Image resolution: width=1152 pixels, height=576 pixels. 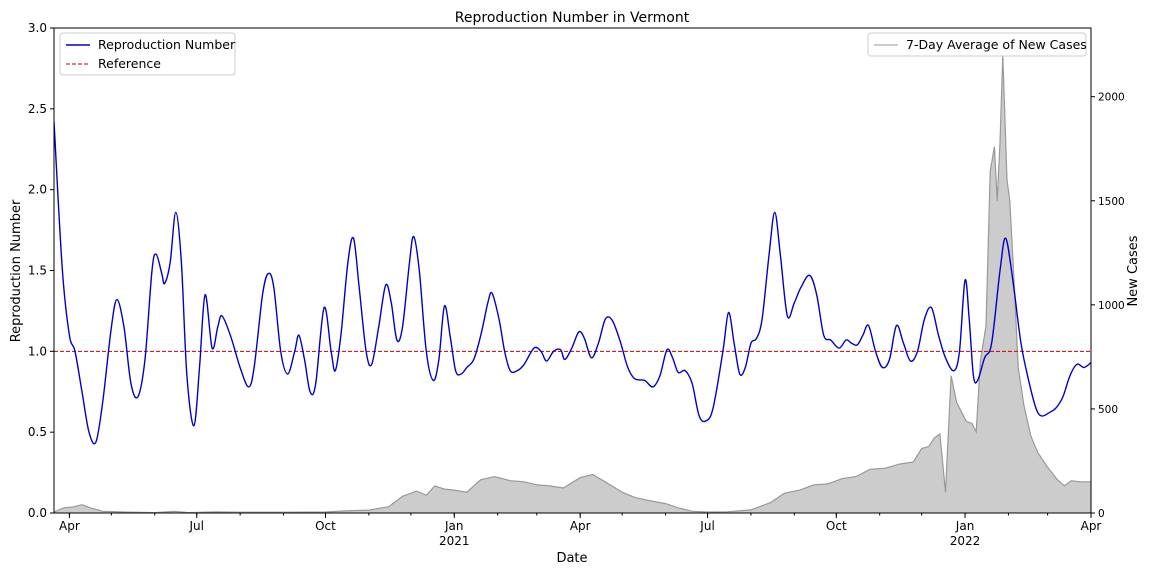 What do you see at coordinates (572, 18) in the screenshot?
I see `chart-title: Reproduction Number in Vermont` at bounding box center [572, 18].